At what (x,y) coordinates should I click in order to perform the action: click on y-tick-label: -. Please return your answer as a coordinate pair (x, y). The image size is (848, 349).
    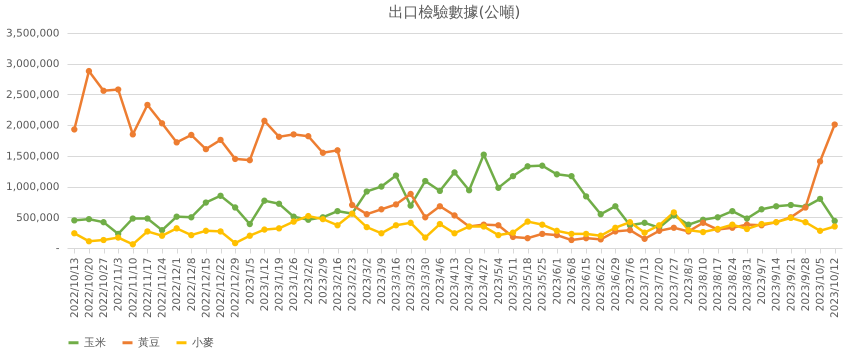
    Looking at the image, I should click on (58, 248).